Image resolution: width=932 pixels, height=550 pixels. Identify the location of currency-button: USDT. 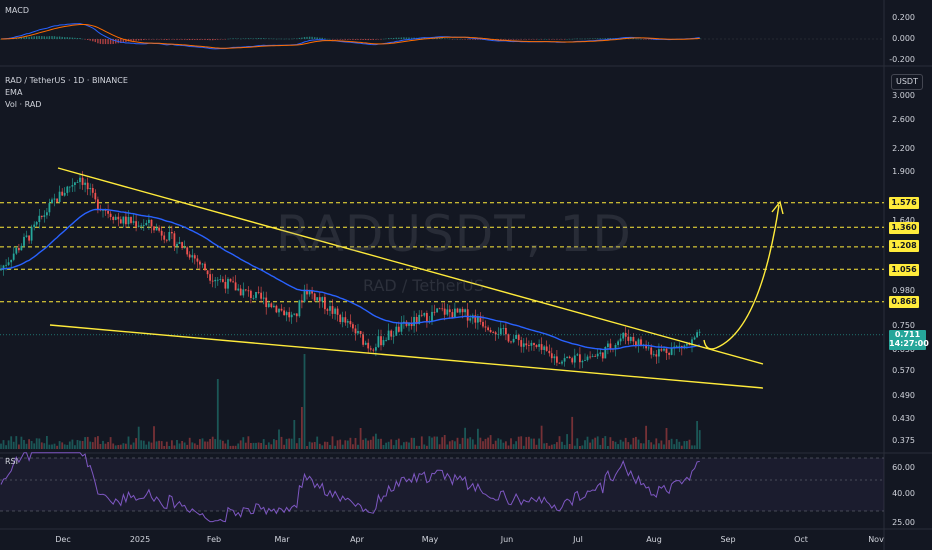
(907, 82).